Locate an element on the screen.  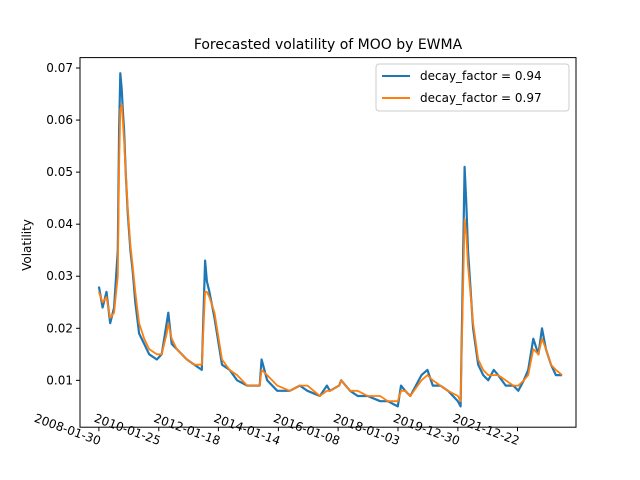
y-tick-label: 0.03 is located at coordinates (59, 276).